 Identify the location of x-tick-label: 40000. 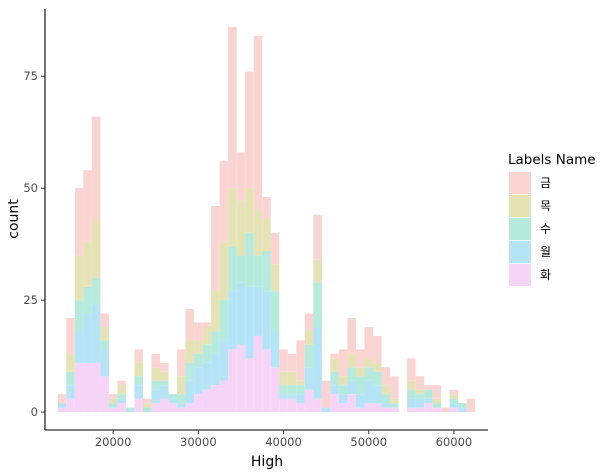
(283, 442).